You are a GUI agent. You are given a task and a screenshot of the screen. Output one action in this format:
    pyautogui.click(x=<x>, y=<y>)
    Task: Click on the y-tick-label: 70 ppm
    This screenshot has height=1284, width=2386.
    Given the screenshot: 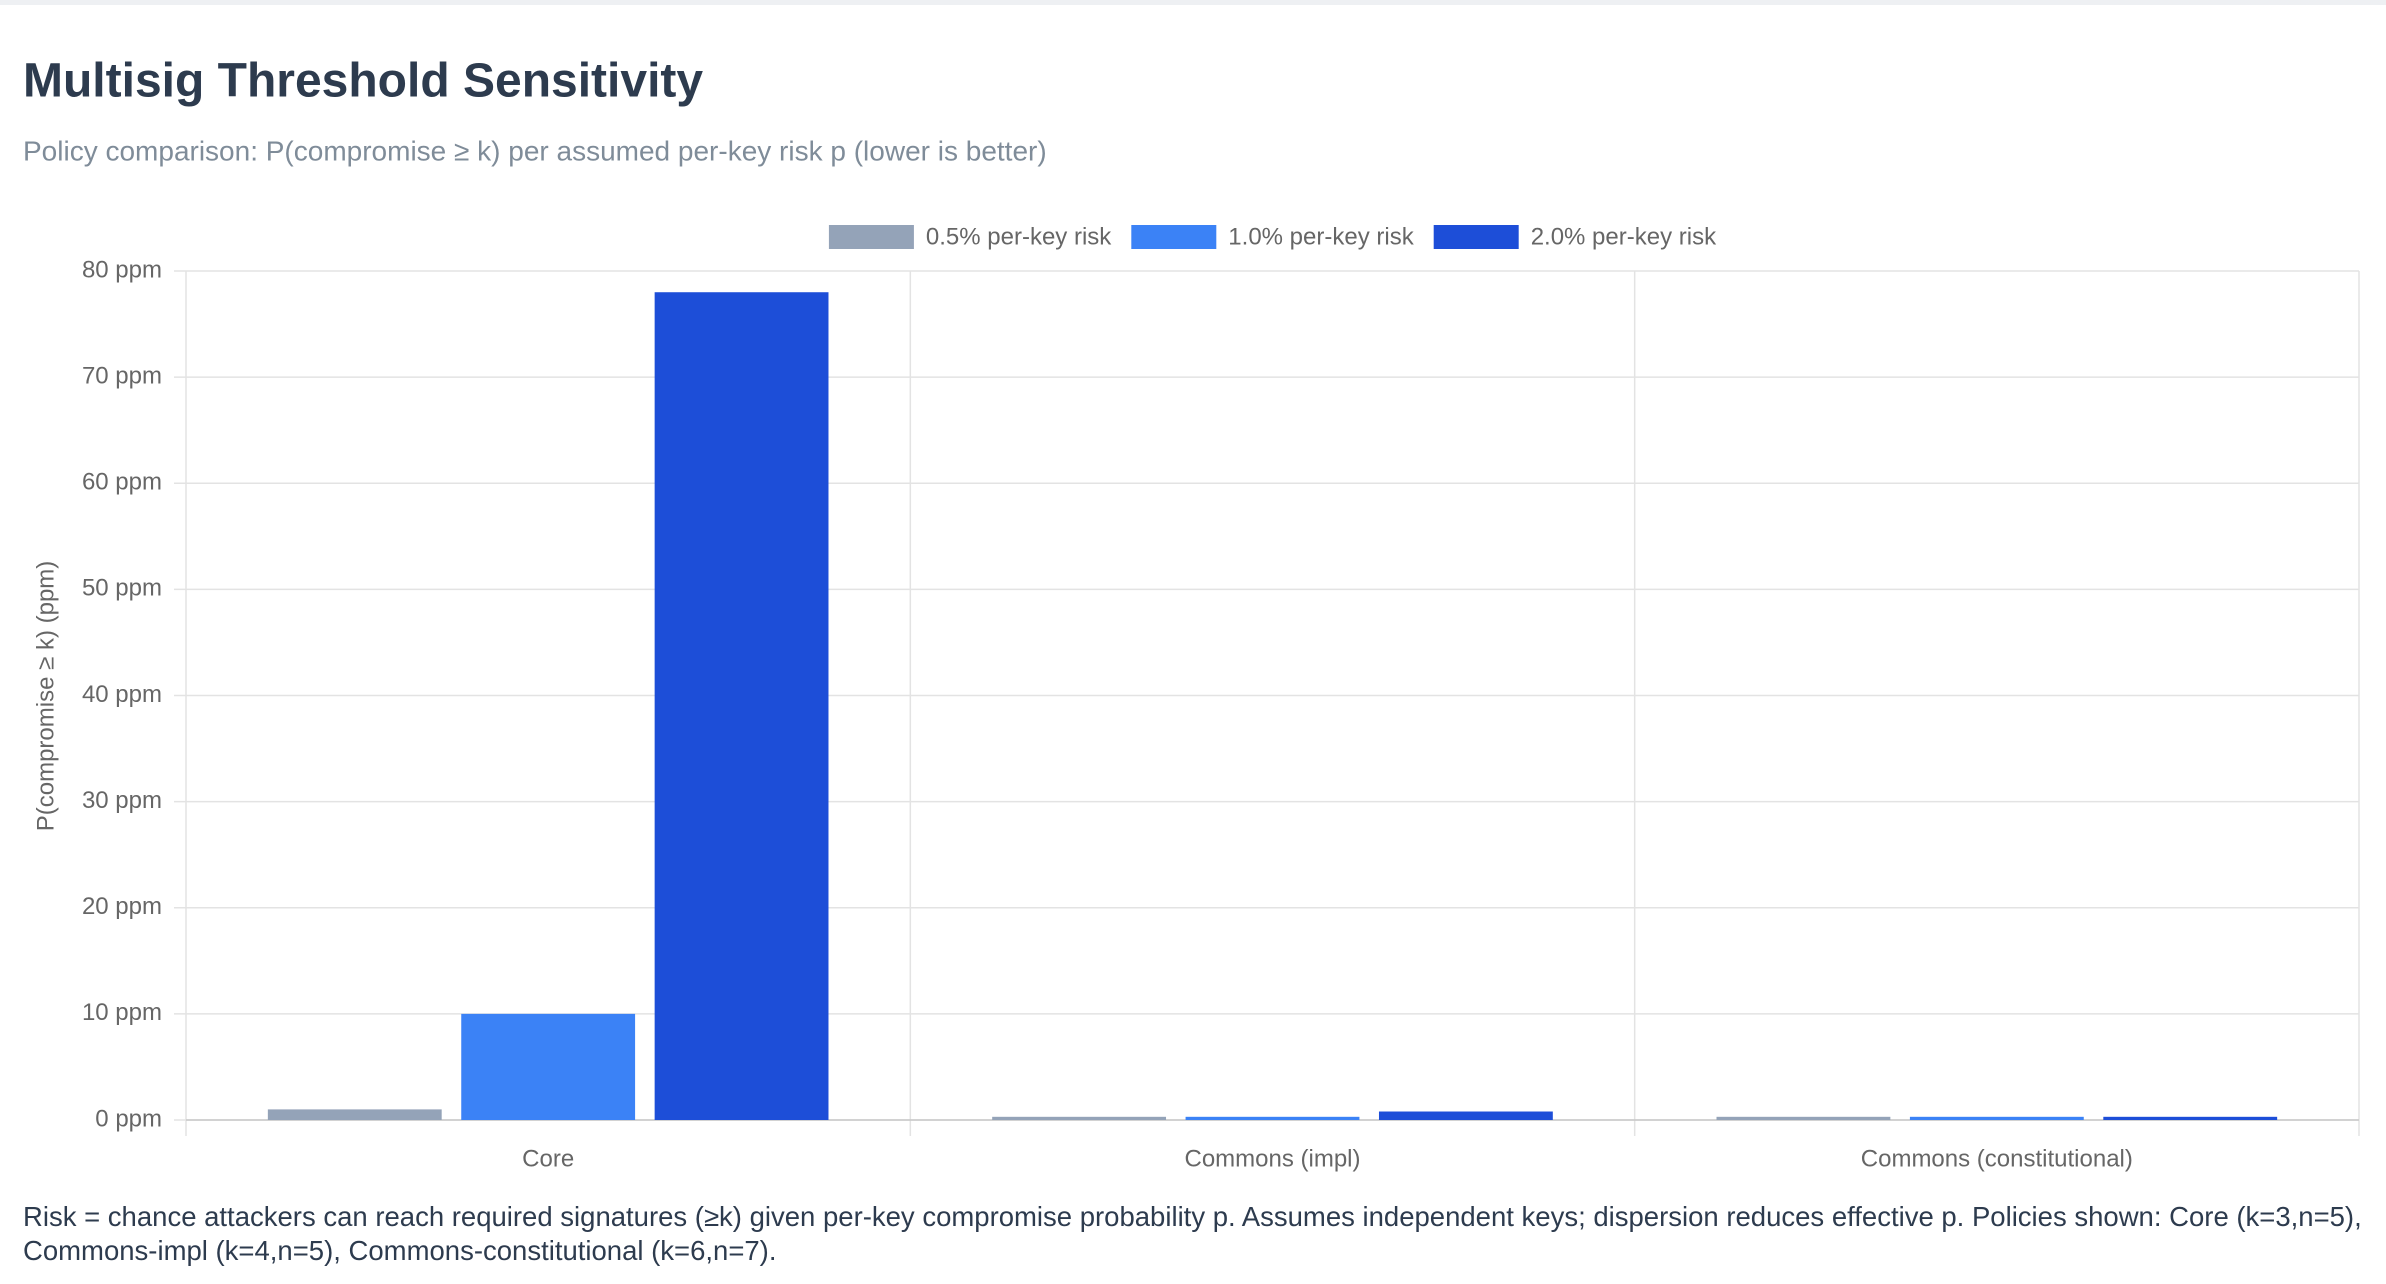 What is the action you would take?
    pyautogui.click(x=122, y=375)
    